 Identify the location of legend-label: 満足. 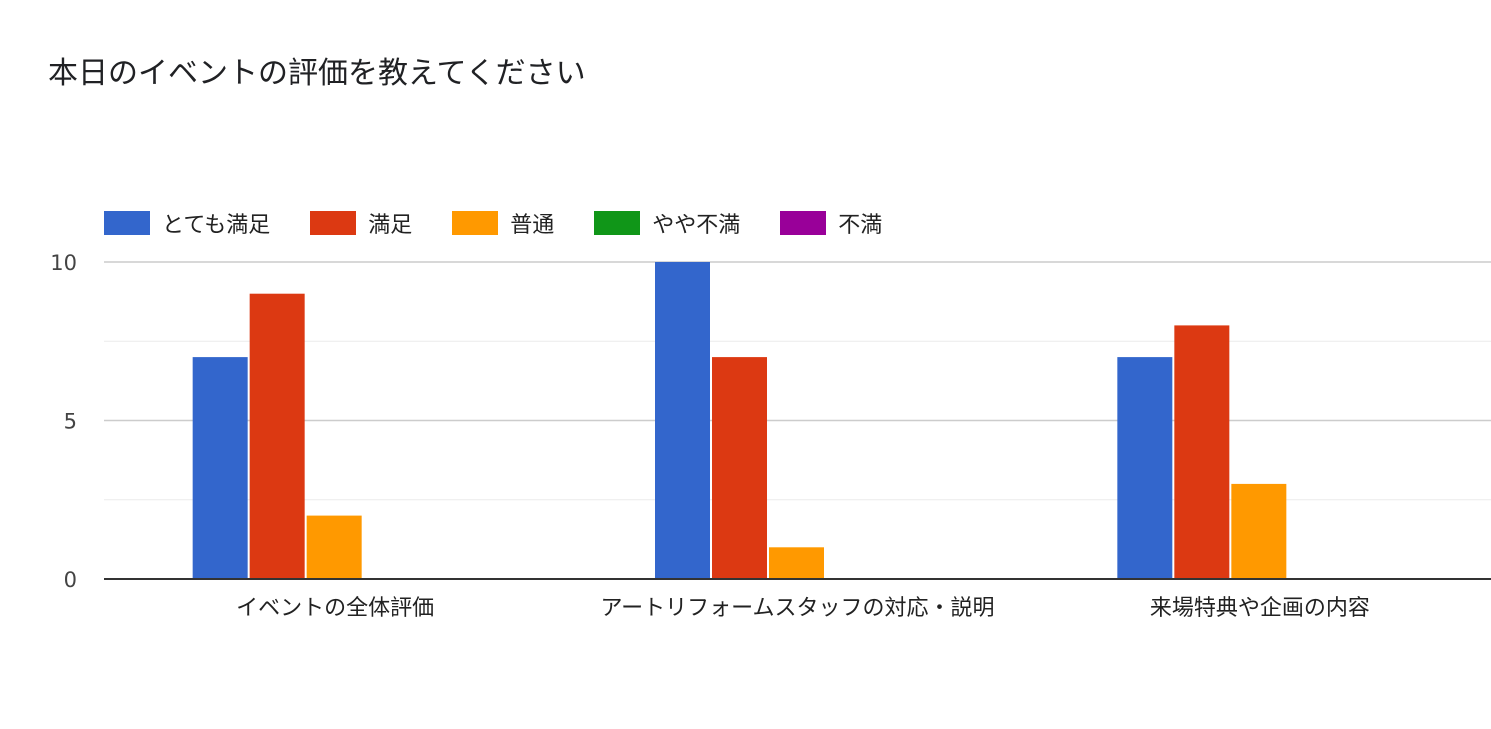
(390, 225).